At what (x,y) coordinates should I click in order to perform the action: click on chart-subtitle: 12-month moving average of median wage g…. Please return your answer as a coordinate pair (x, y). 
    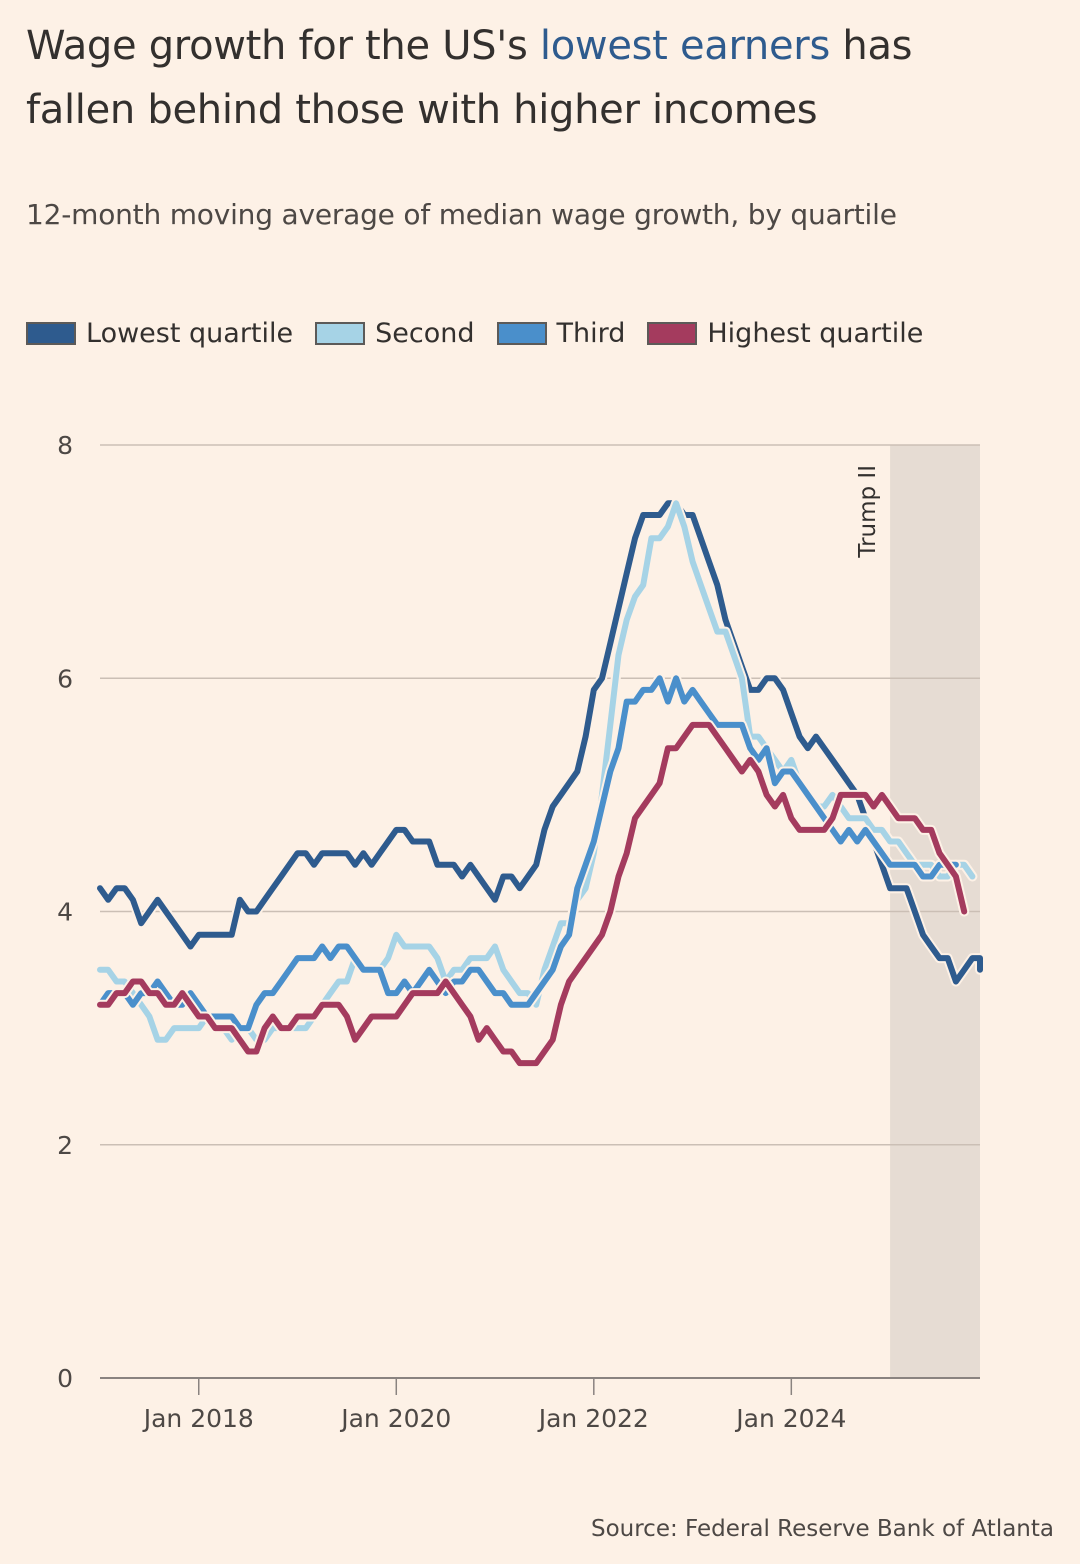
    Looking at the image, I should click on (461, 214).